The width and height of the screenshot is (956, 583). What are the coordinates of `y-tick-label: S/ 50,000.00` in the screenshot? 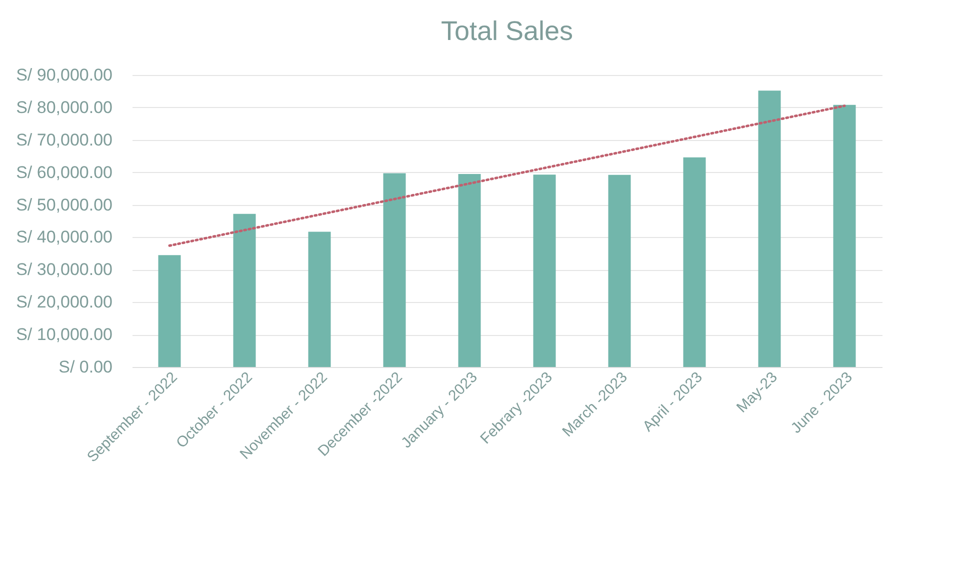 It's located at (64, 204).